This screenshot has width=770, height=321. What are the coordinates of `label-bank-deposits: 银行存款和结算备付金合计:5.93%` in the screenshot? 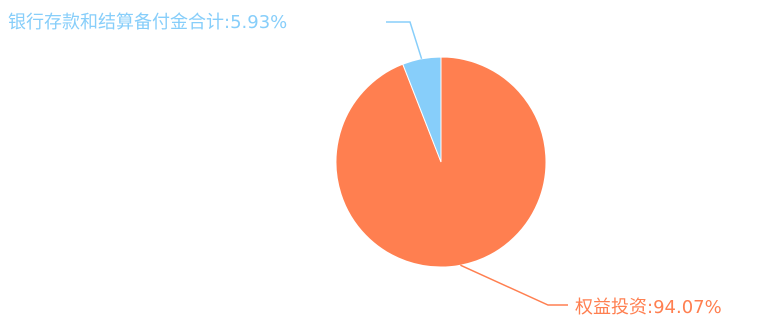 It's located at (147, 22).